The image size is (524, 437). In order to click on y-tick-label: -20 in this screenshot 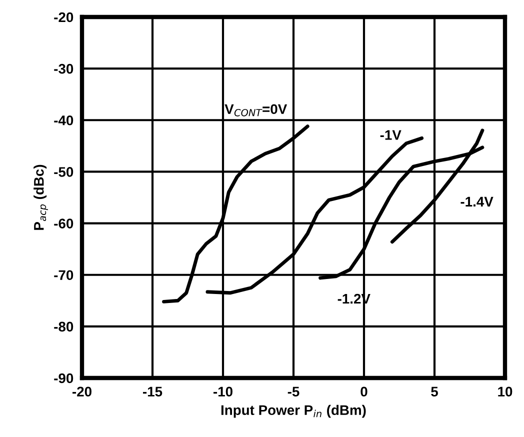, I will do `click(64, 17)`.